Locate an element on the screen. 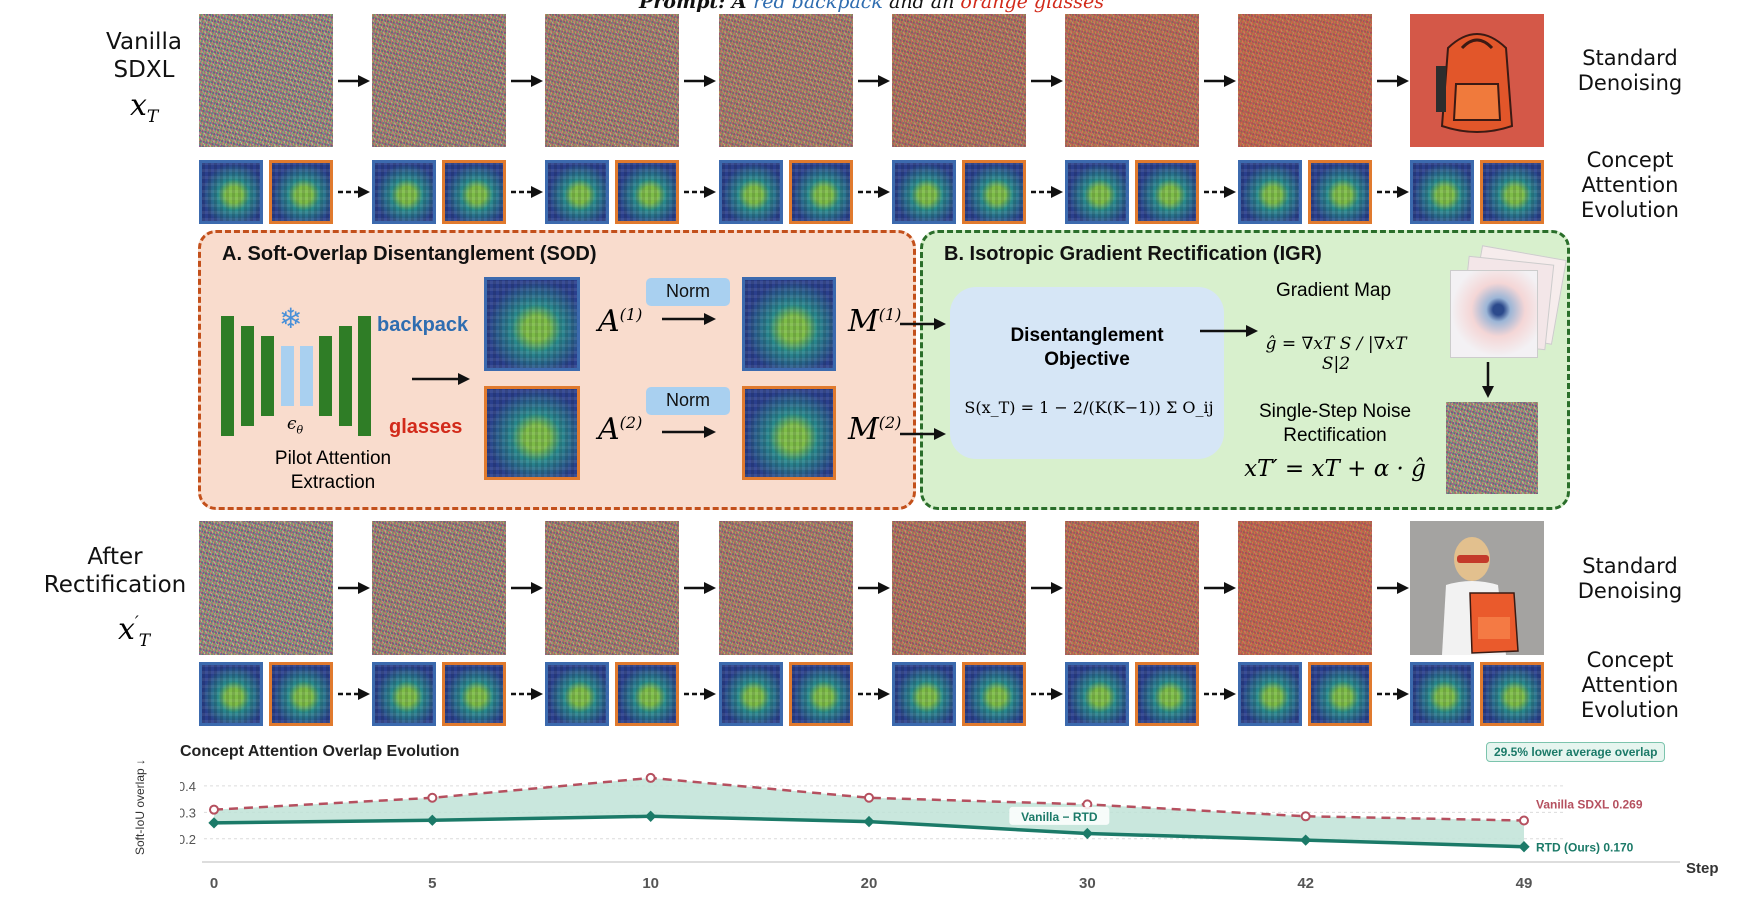 This screenshot has height=897, width=1743. after-rectification-label: After Rectification is located at coordinates (115, 571).